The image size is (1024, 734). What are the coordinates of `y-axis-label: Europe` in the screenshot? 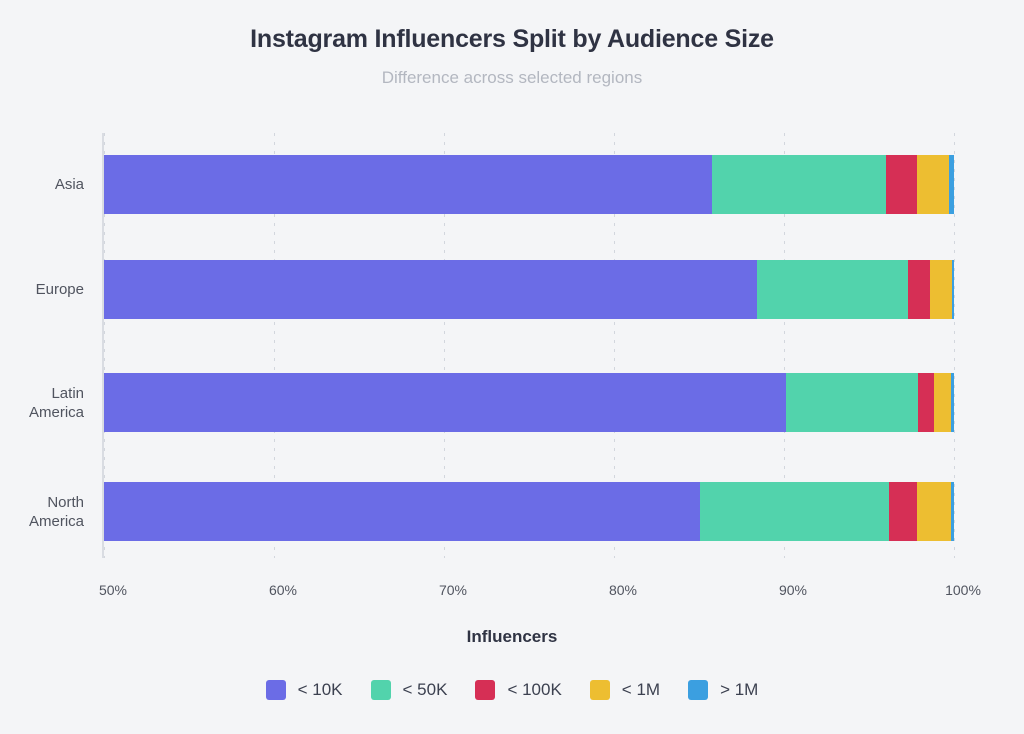 It's located at (42, 289).